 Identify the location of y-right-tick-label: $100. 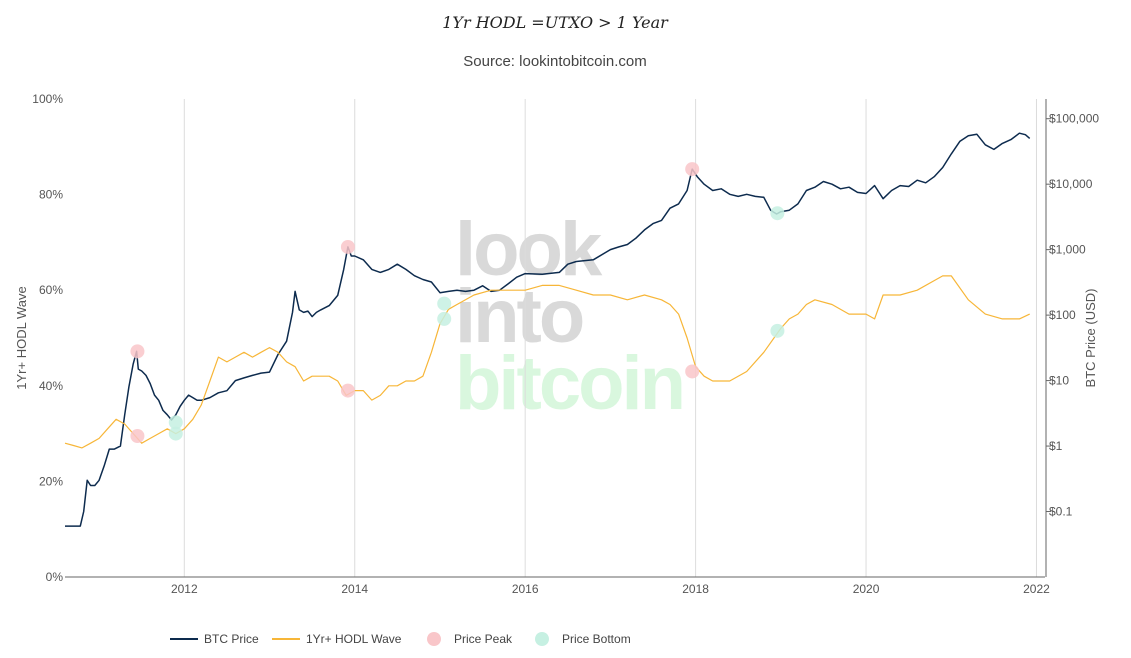
(1062, 315).